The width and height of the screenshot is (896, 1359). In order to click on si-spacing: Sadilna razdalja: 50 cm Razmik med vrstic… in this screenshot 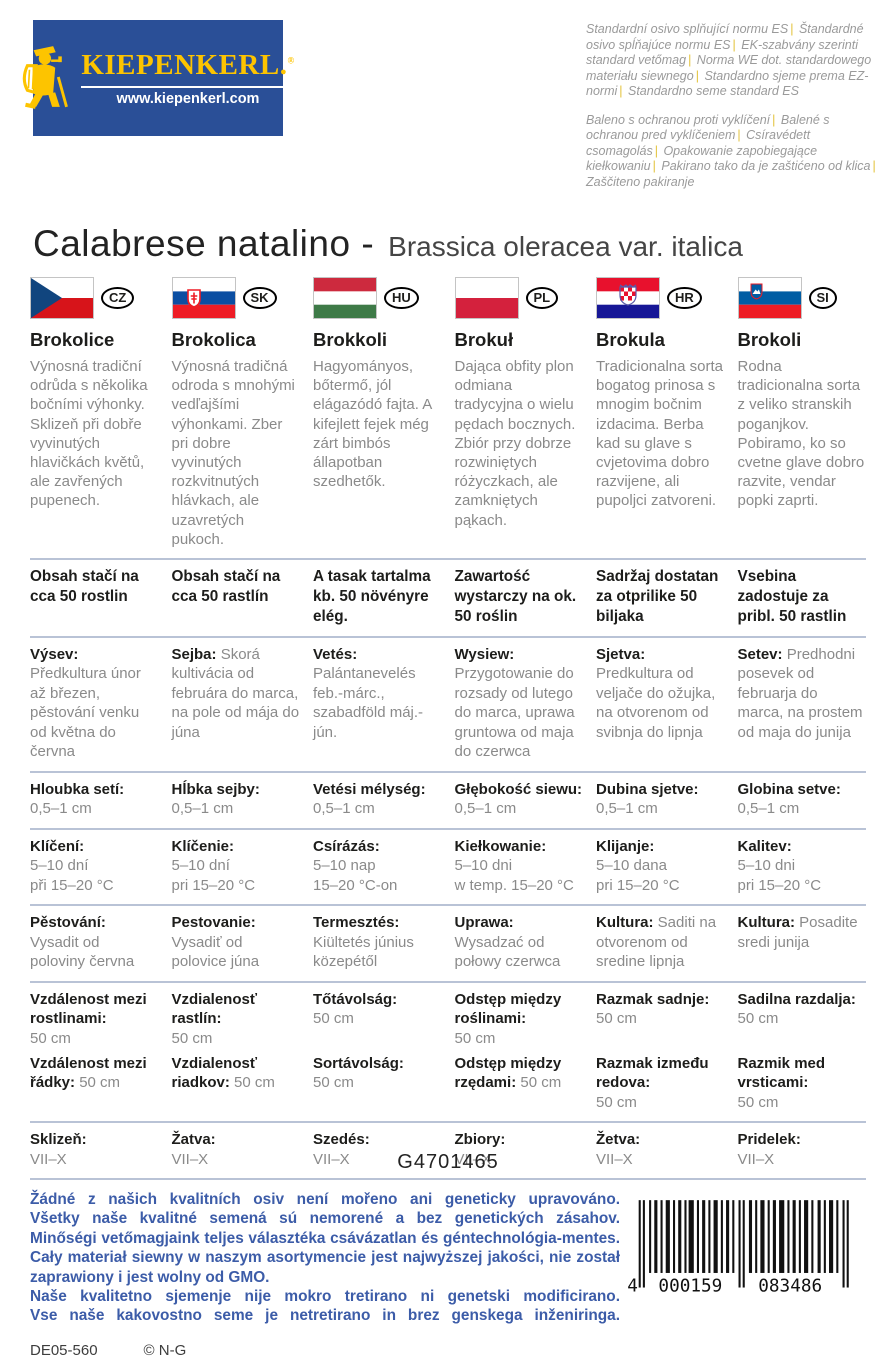, I will do `click(796, 1050)`.